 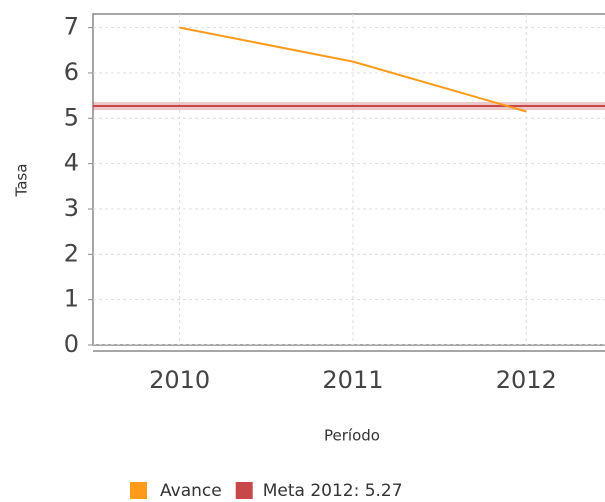 What do you see at coordinates (71, 27) in the screenshot?
I see `y-tick-label: 7` at bounding box center [71, 27].